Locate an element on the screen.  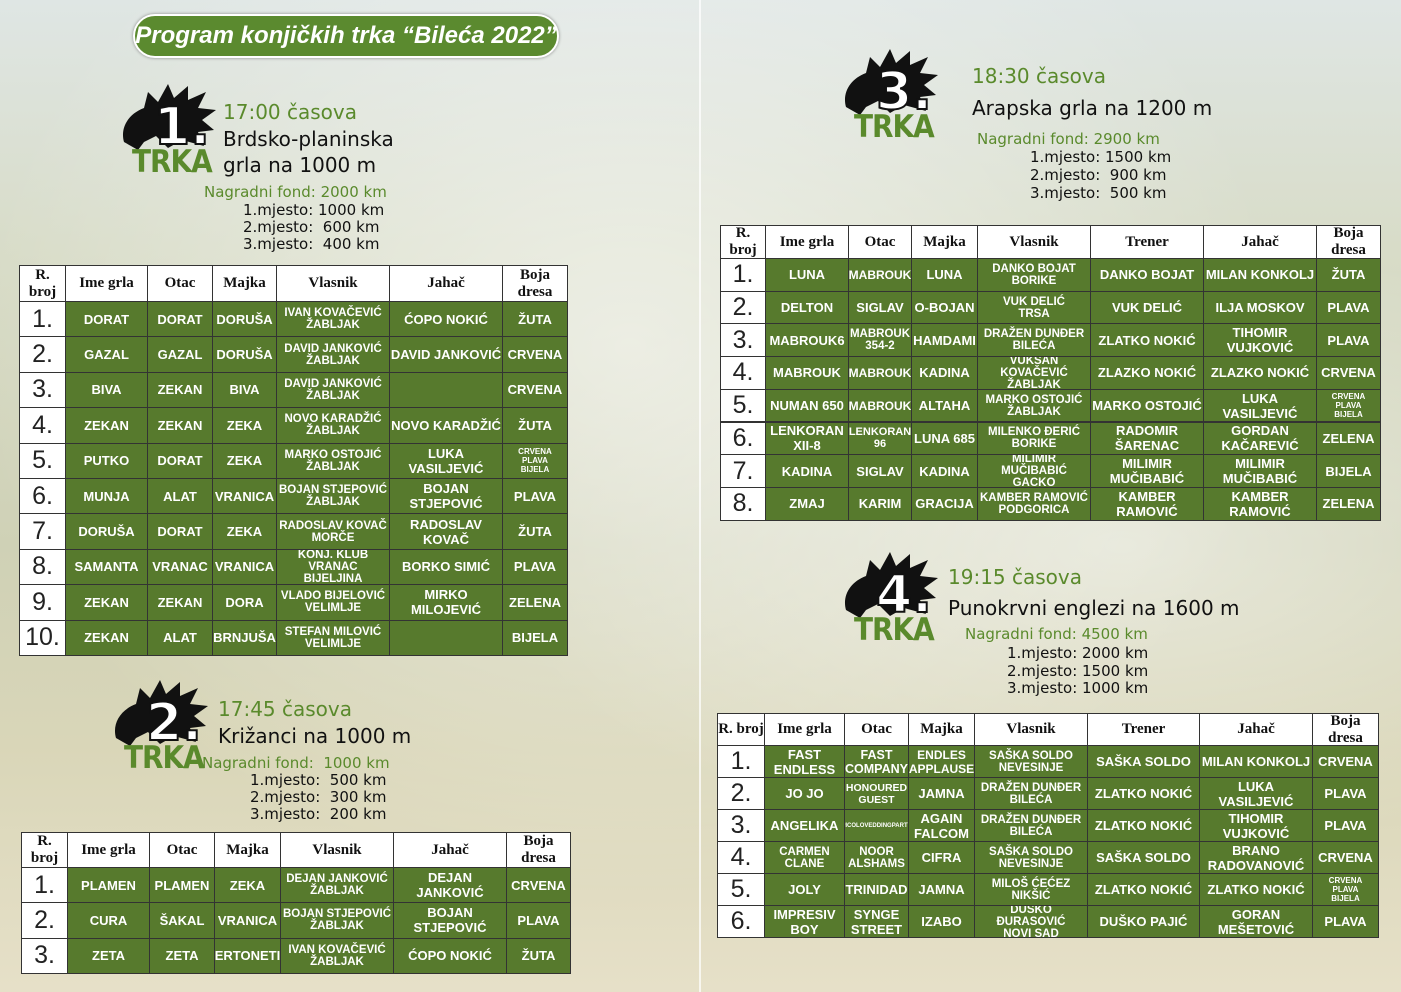
table-header: Jahač is located at coordinates (446, 283).